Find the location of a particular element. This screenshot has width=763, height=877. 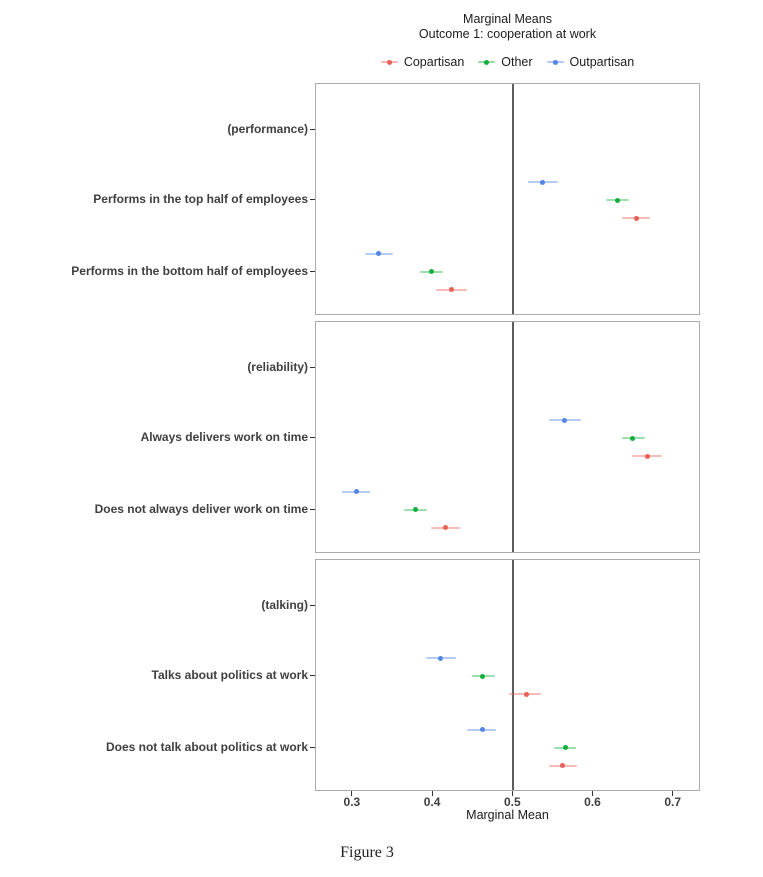

x-axis-tick-label: 0.3 is located at coordinates (352, 802).